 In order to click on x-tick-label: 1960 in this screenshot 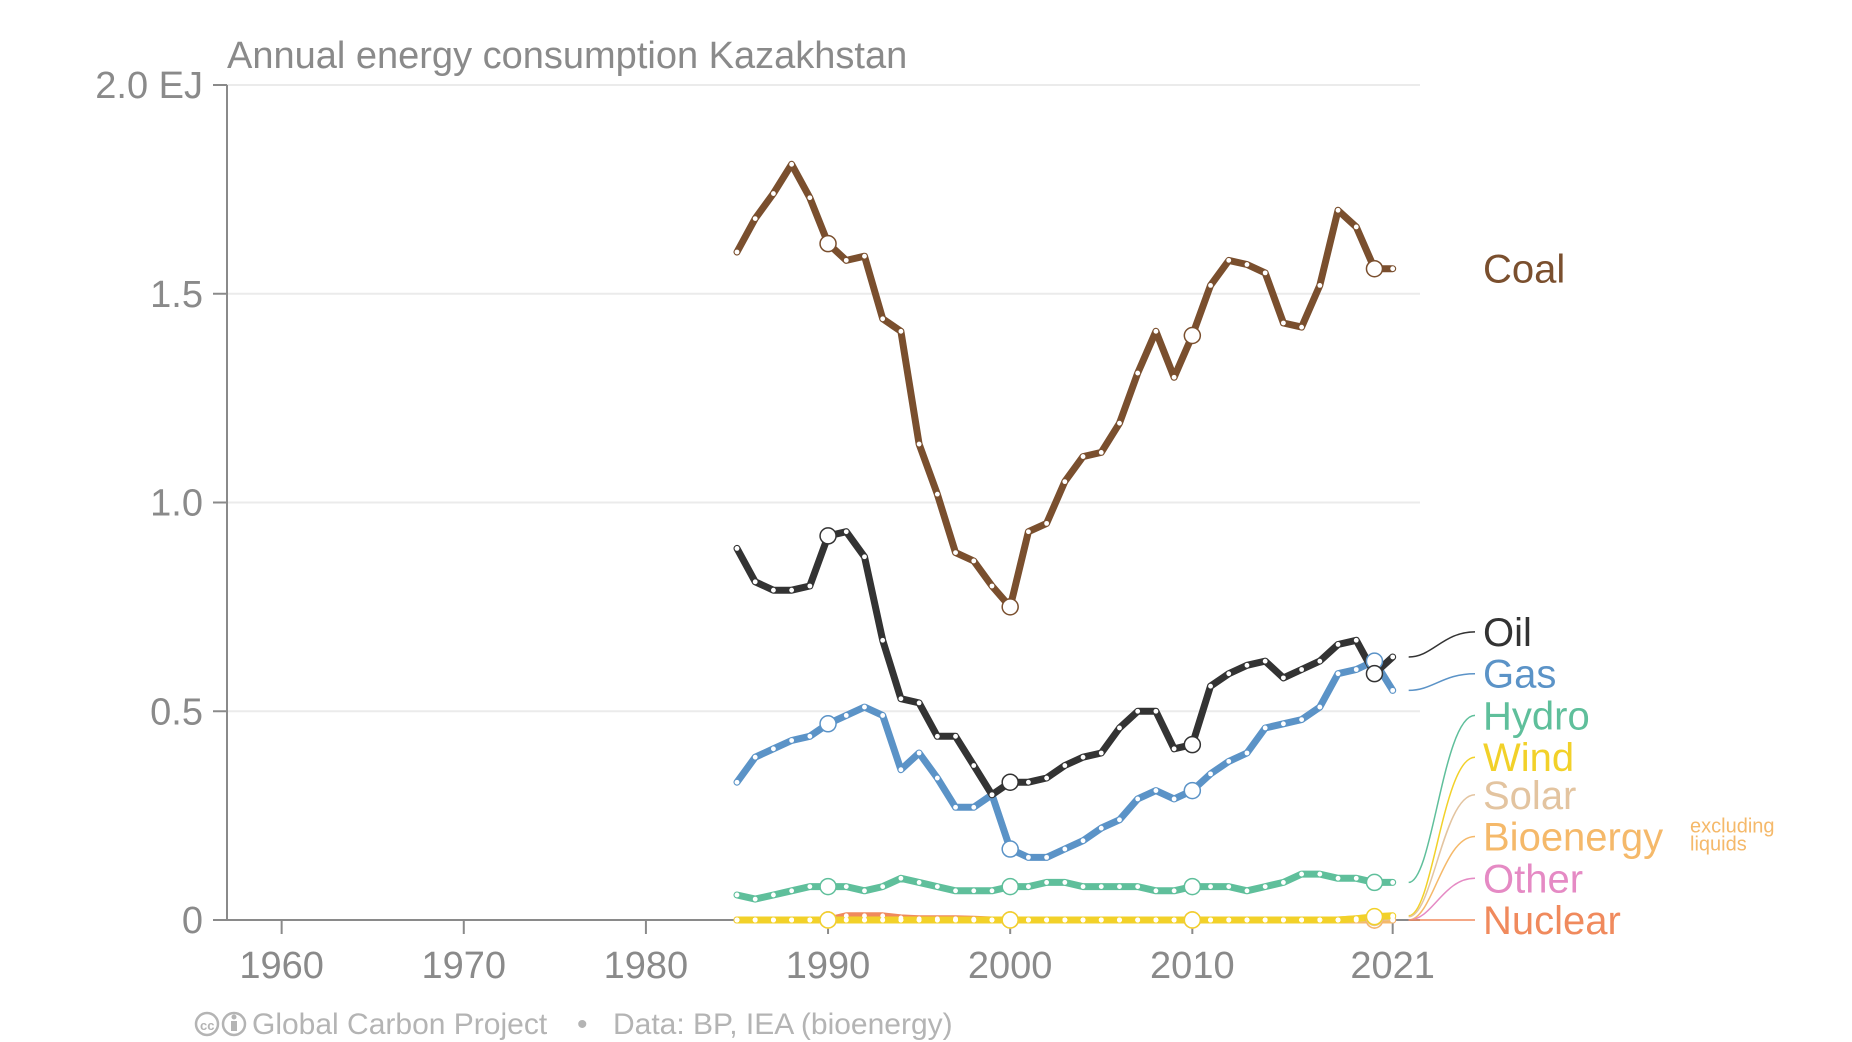, I will do `click(281, 966)`.